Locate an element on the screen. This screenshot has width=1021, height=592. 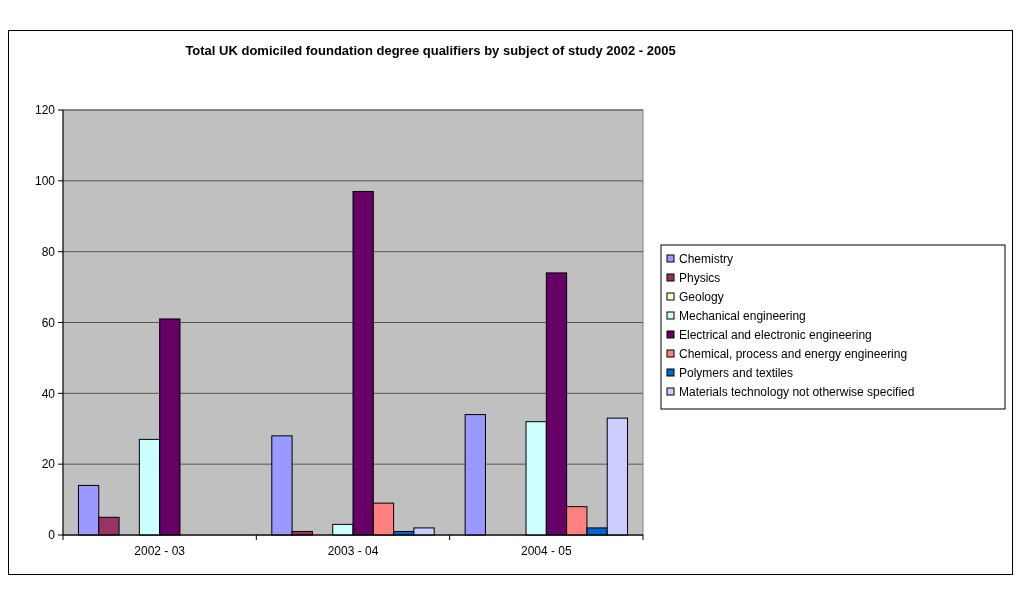
legend-label: Chemical, process and energy engineering is located at coordinates (793, 354).